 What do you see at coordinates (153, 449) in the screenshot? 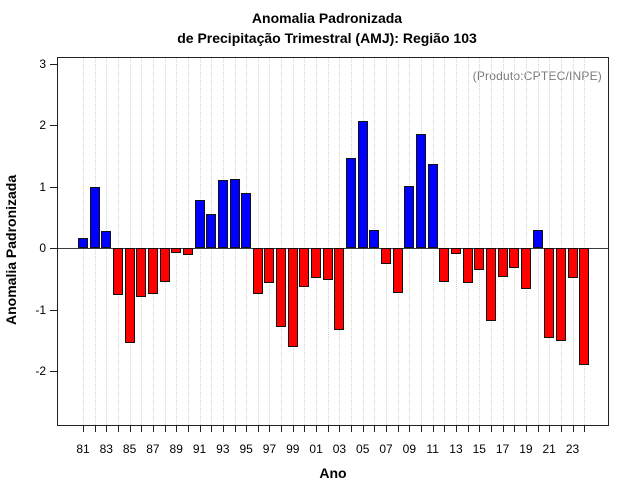
I see `x-tick-label-87: 87` at bounding box center [153, 449].